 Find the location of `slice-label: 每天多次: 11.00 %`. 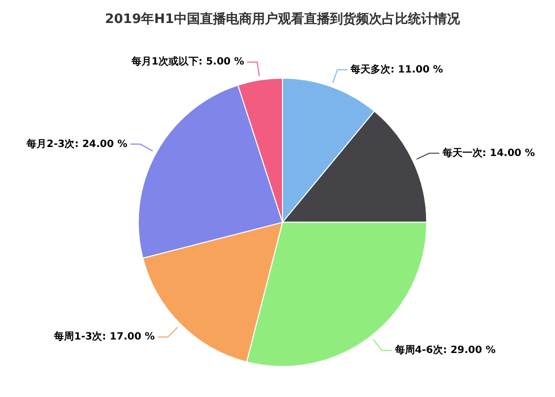

slice-label: 每天多次: 11.00 % is located at coordinates (396, 69).